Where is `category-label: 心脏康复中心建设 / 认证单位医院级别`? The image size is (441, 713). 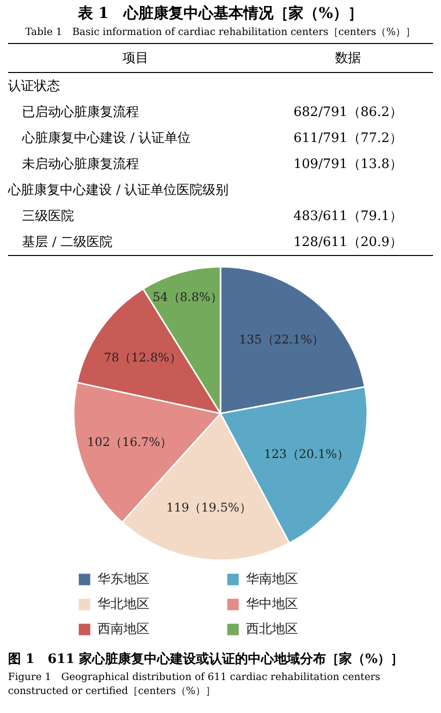 category-label: 心脏康复中心建设 / 认证单位医院级别 is located at coordinates (118, 190).